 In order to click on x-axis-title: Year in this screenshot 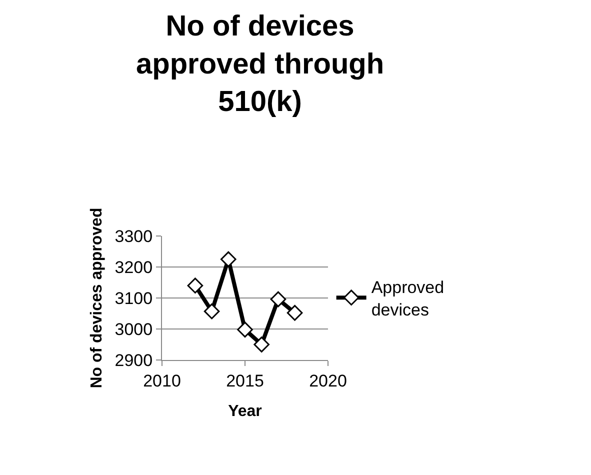, I will do `click(245, 411)`.